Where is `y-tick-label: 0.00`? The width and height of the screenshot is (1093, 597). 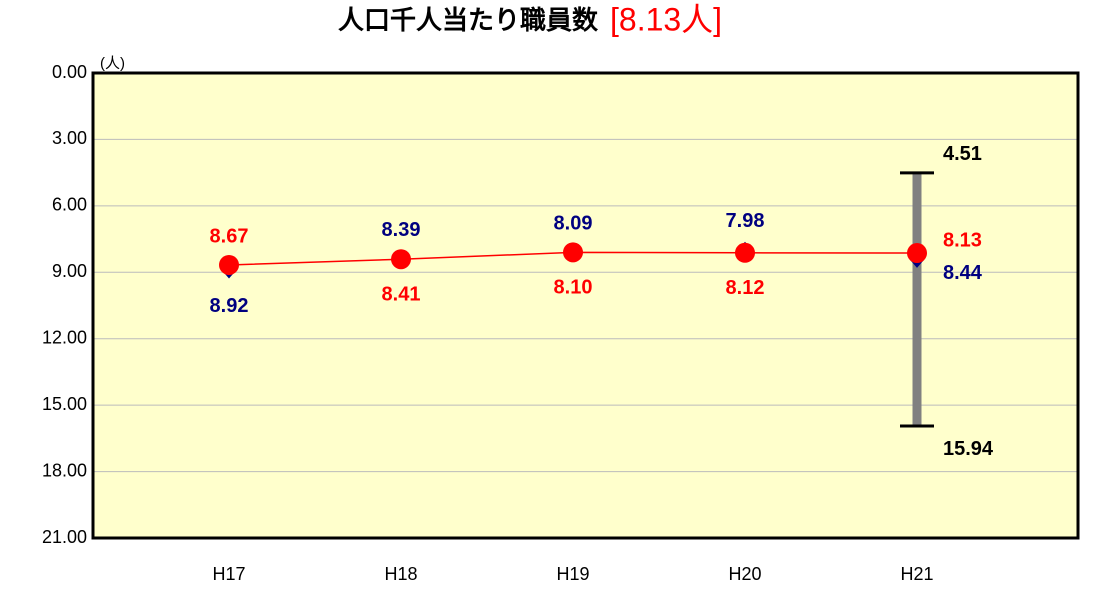
y-tick-label: 0.00 is located at coordinates (69, 72).